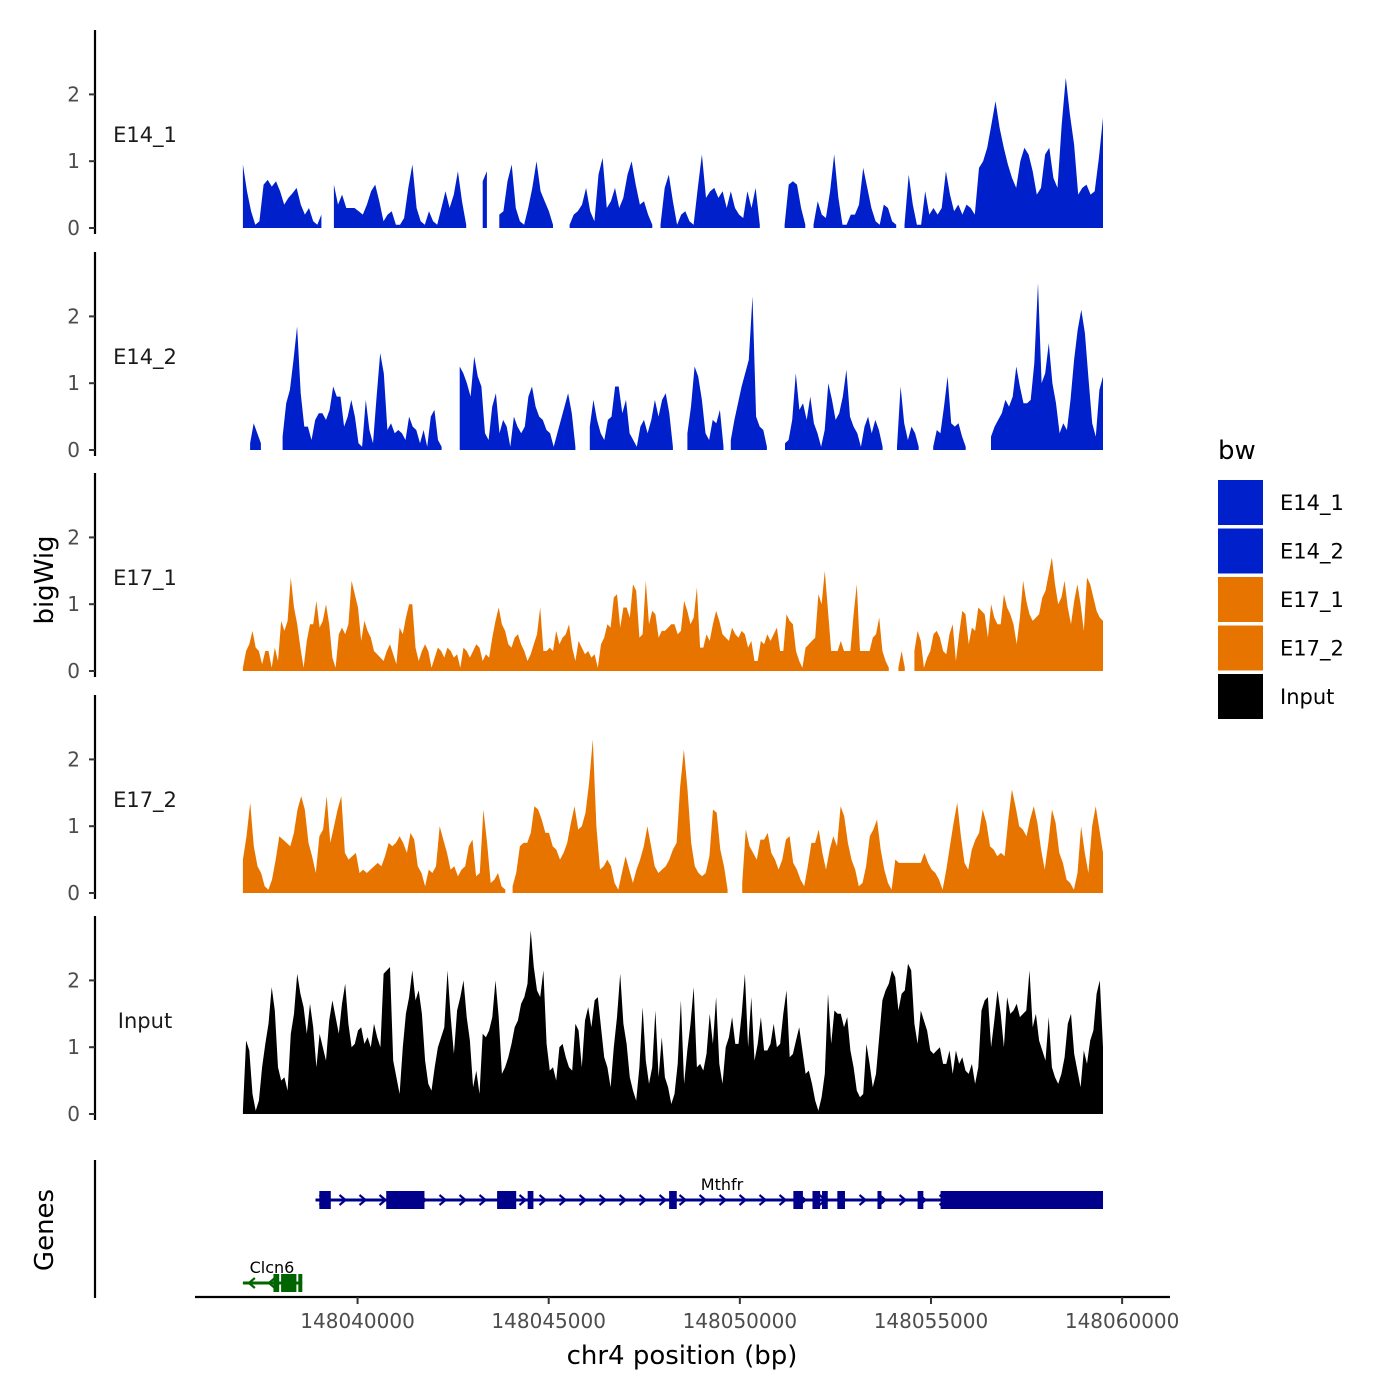 The width and height of the screenshot is (1400, 1400). Describe the element at coordinates (145, 135) in the screenshot. I see `track-label: E14_1` at that location.